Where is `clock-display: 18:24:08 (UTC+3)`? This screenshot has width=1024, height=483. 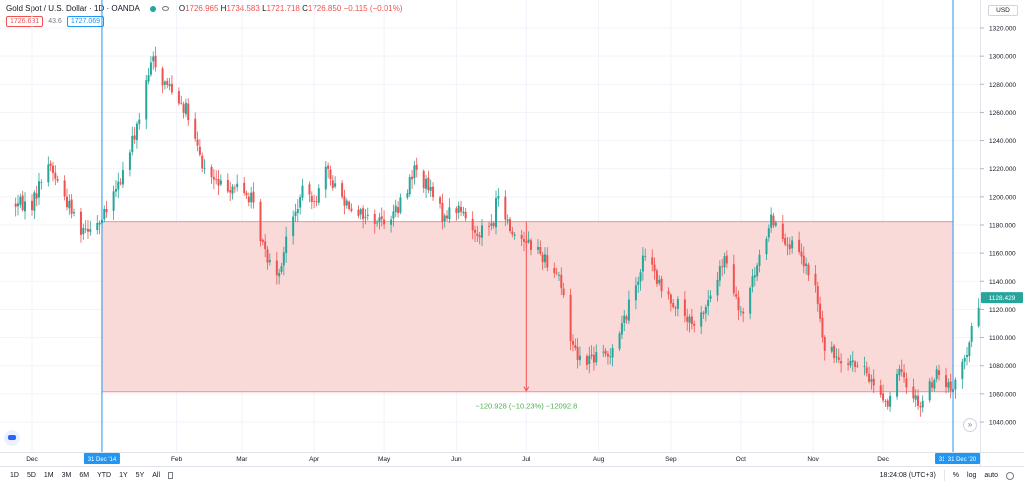
clock-display: 18:24:08 (UTC+3) is located at coordinates (907, 475).